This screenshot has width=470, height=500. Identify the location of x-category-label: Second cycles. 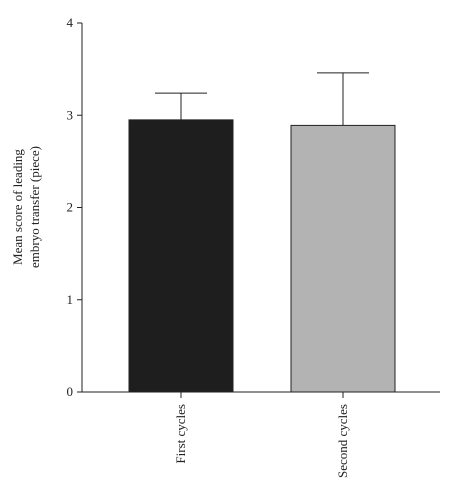
(342, 441).